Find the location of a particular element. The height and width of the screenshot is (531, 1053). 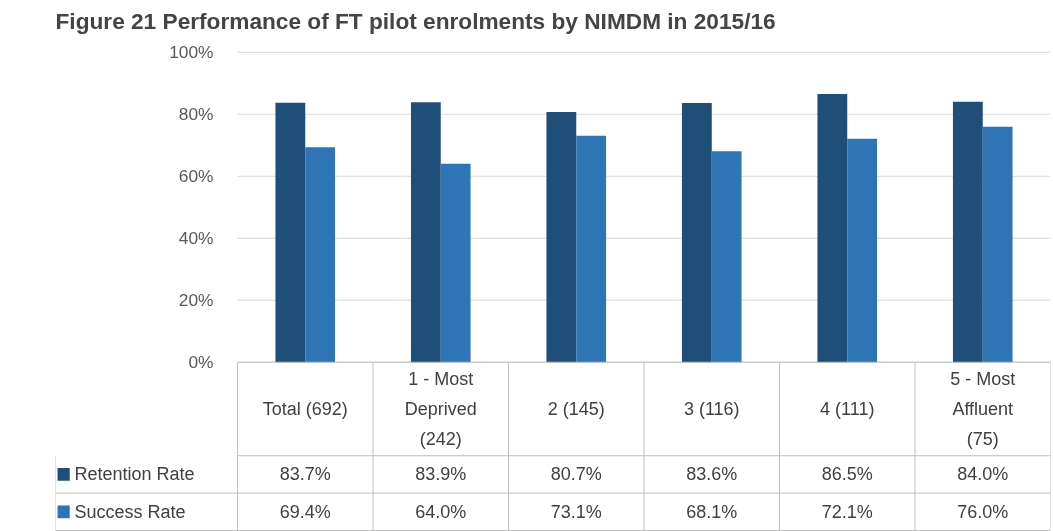

x-tick-label: 2 (145) is located at coordinates (576, 408).